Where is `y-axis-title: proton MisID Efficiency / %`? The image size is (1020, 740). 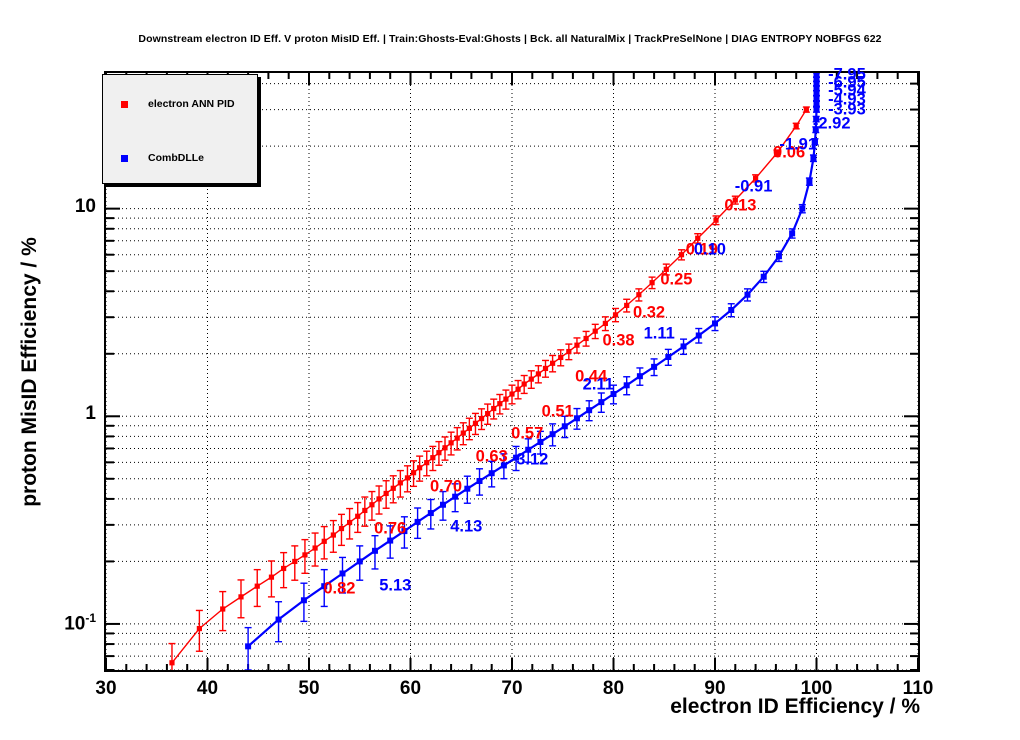
y-axis-title: proton MisID Efficiency / % is located at coordinates (29, 372).